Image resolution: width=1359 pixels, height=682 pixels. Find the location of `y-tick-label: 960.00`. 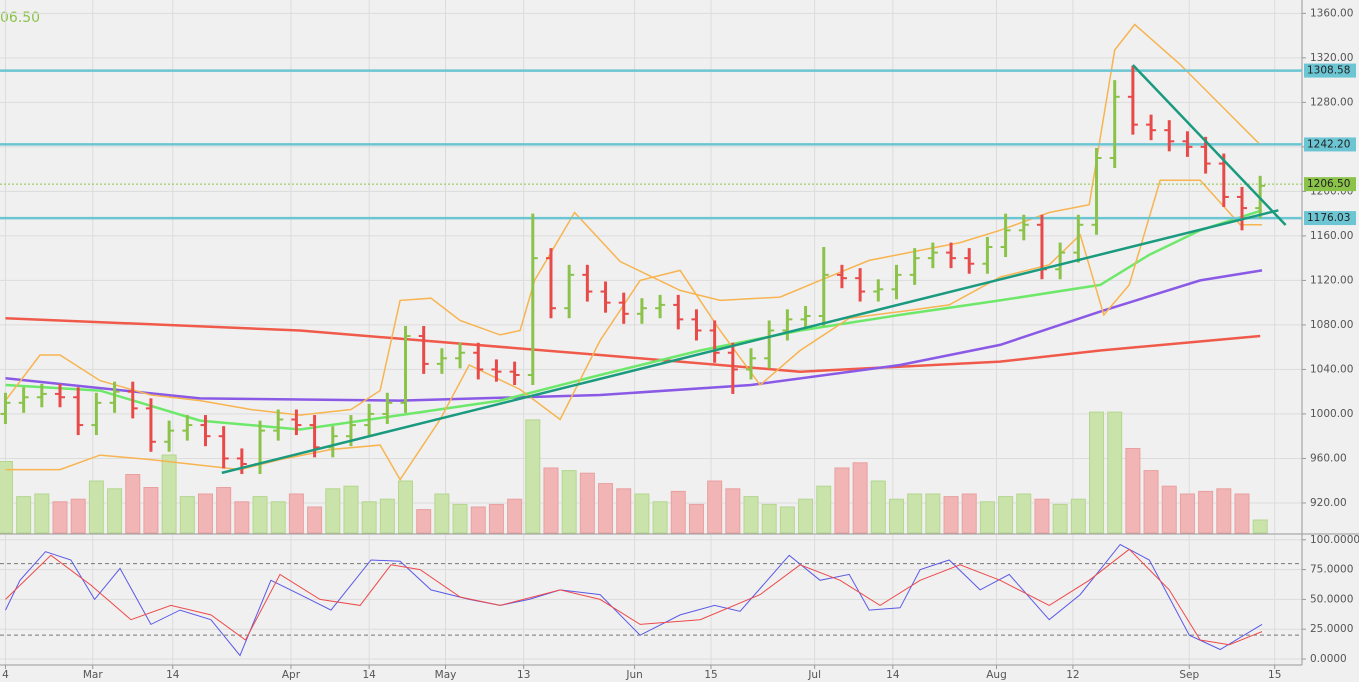

y-tick-label: 960.00 is located at coordinates (1328, 458).